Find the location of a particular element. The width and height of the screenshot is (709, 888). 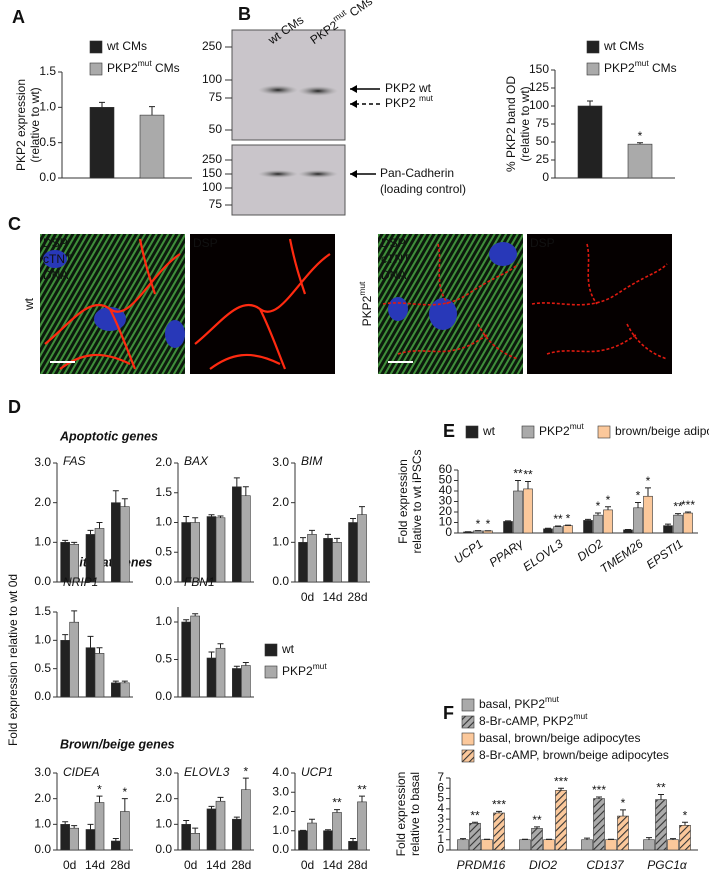

y-tick-label: 125 is located at coordinates (539, 87).